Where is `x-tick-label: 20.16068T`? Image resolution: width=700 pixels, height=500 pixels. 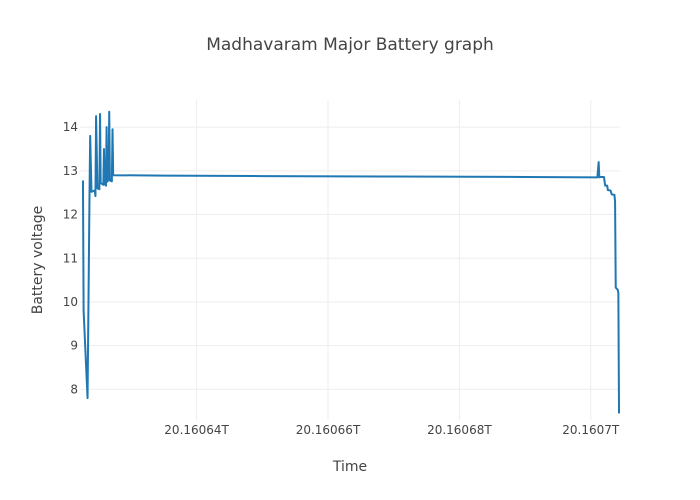 x-tick-label: 20.16068T is located at coordinates (459, 430).